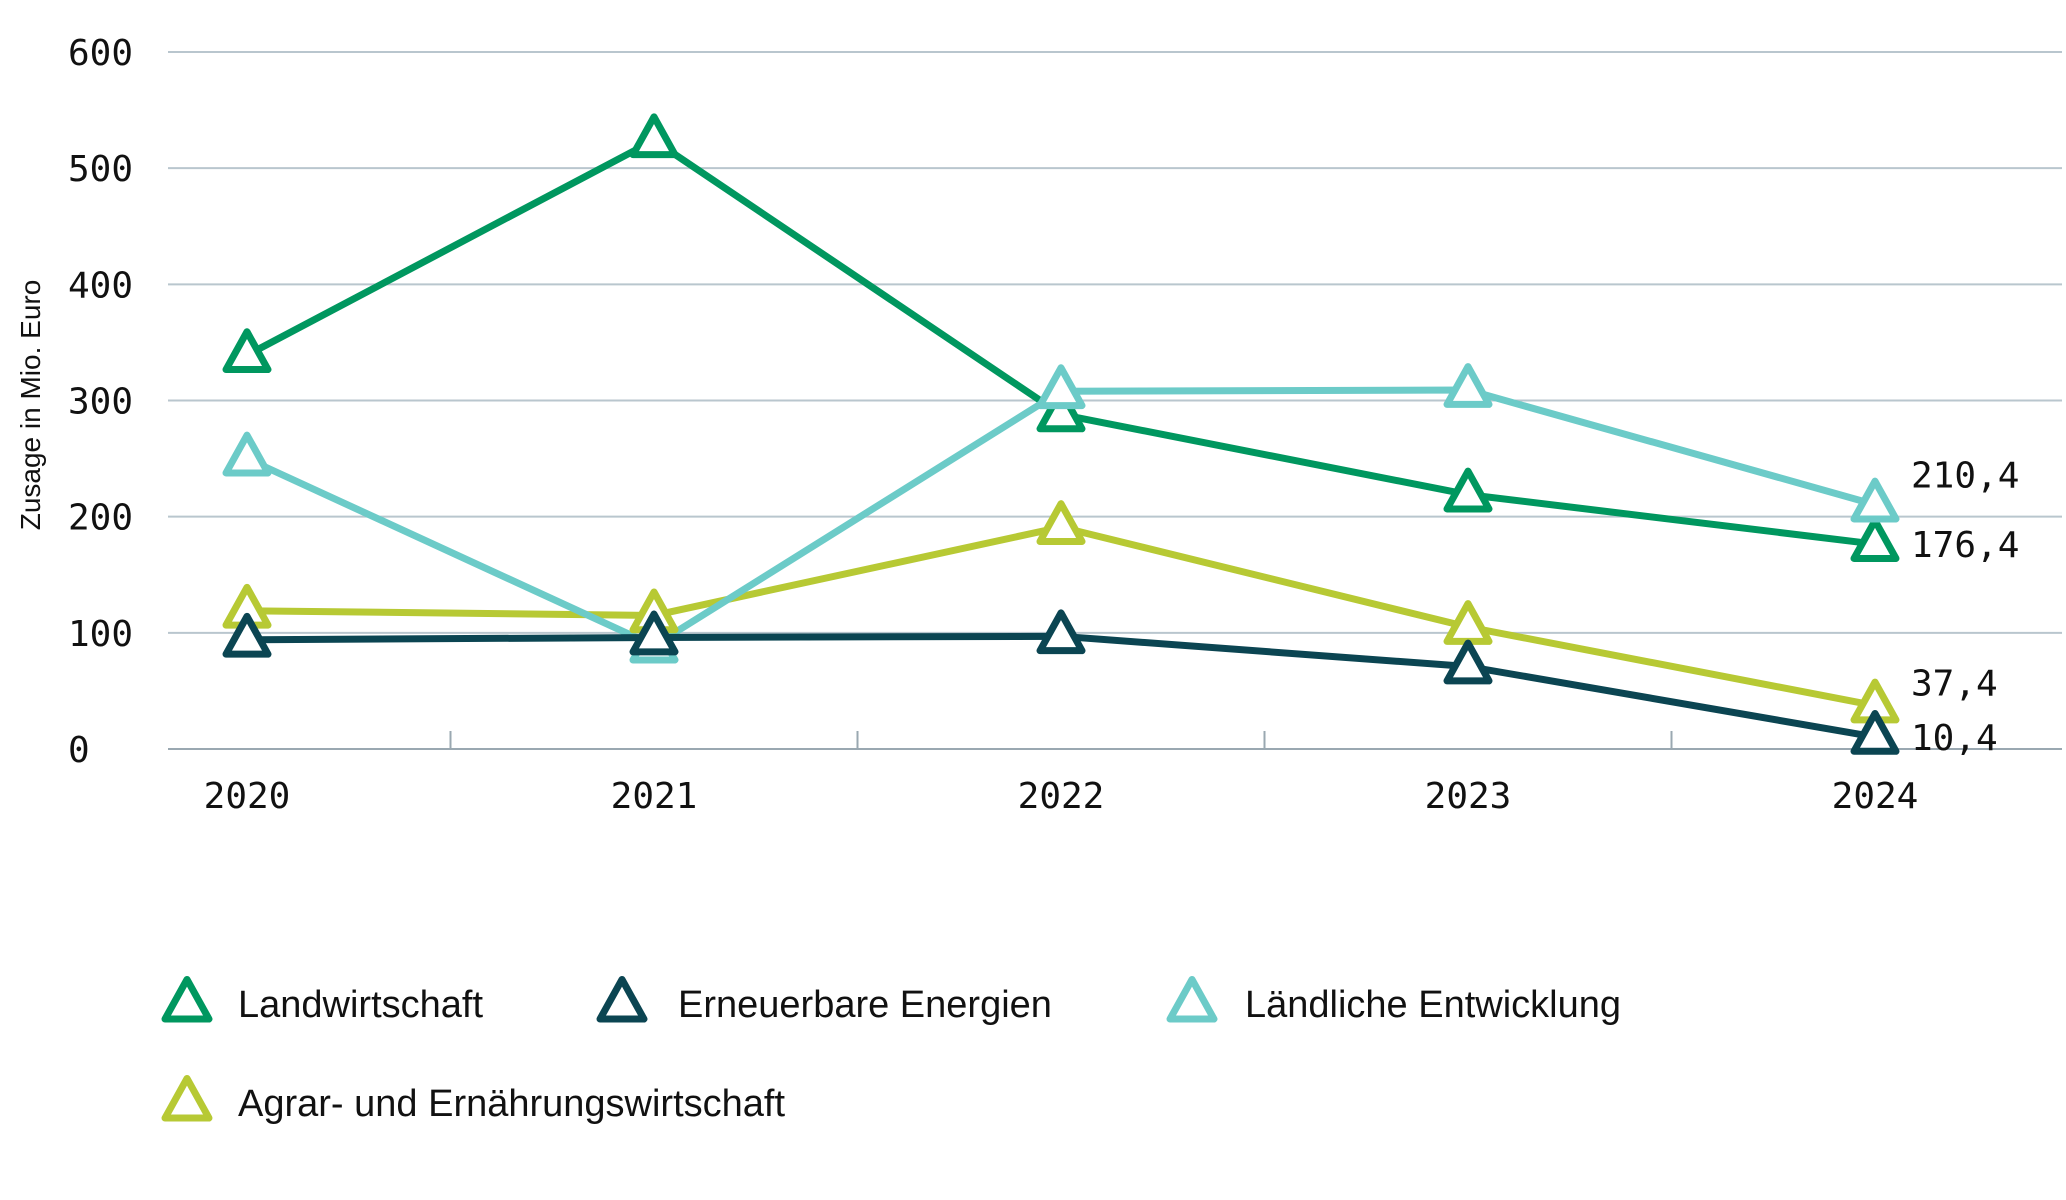 This screenshot has height=1200, width=2066. What do you see at coordinates (1433, 1005) in the screenshot?
I see `legend-label: Ländliche Entwicklung` at bounding box center [1433, 1005].